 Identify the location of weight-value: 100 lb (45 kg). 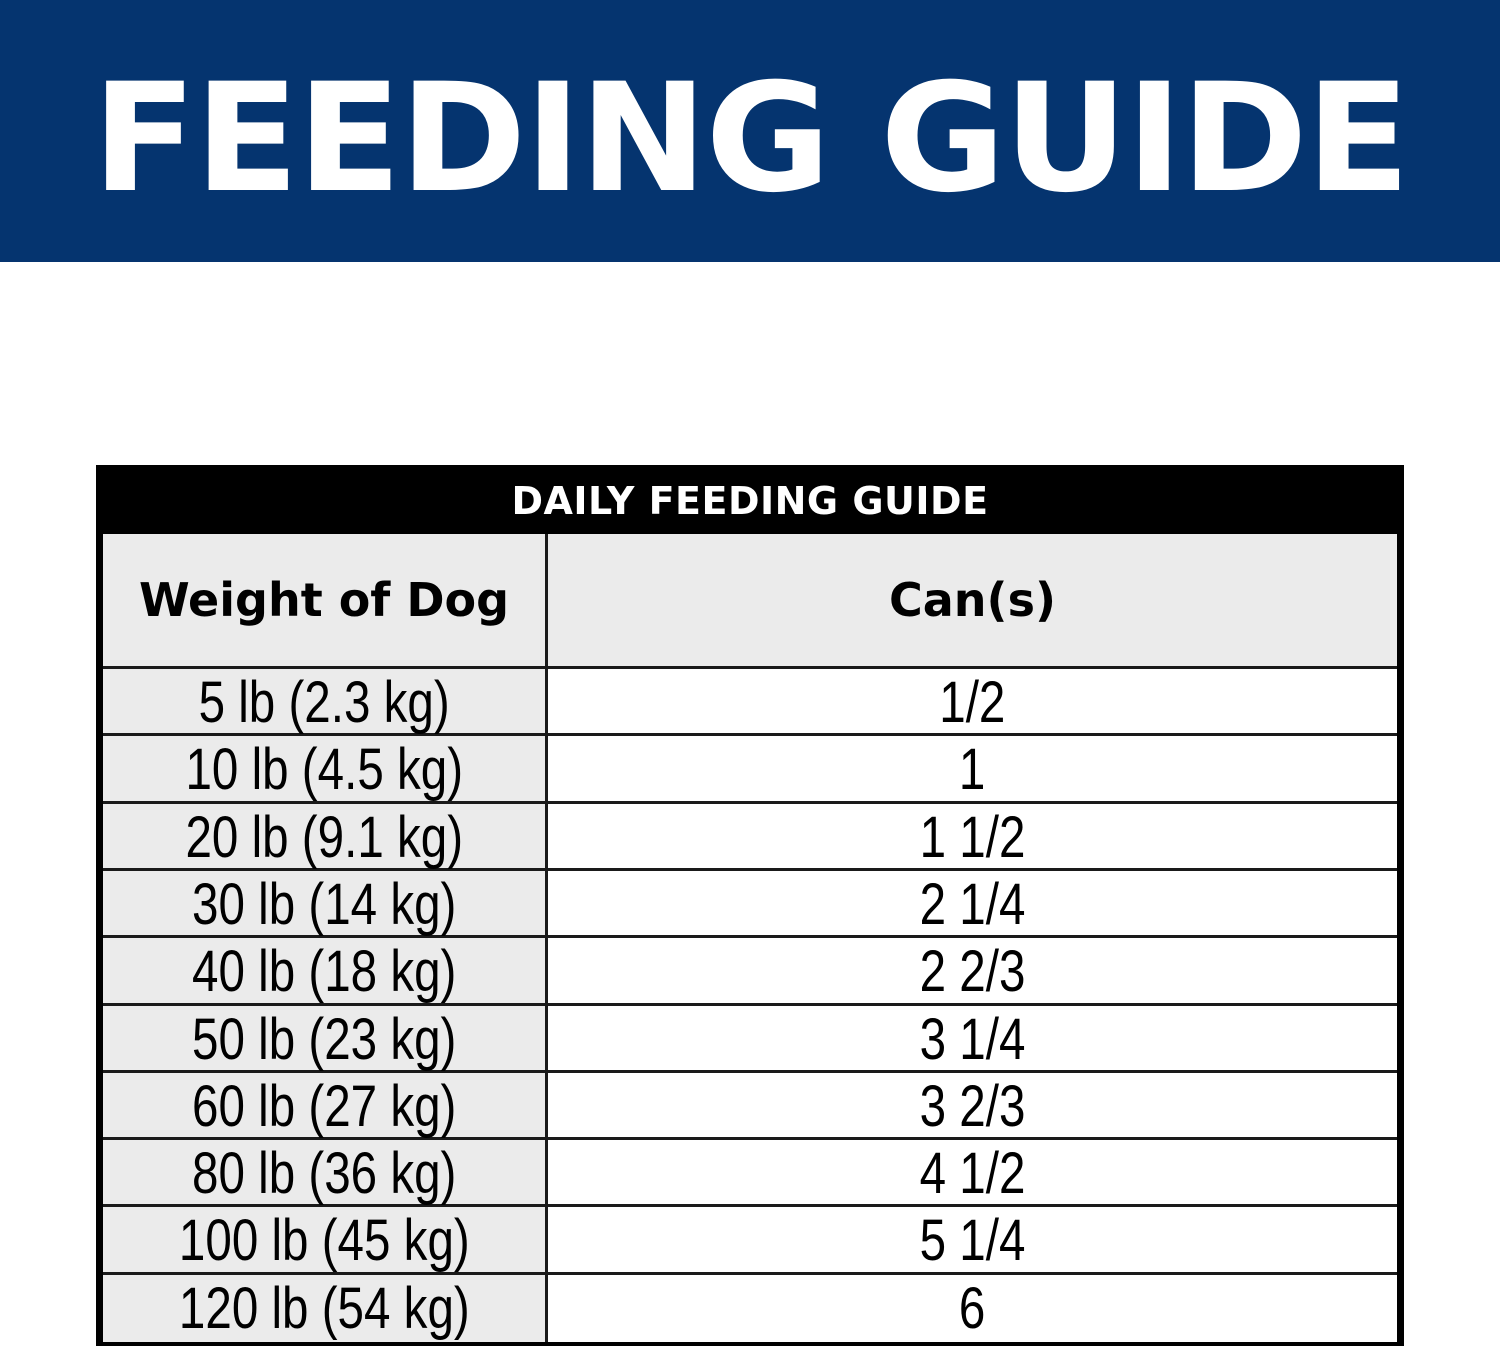
(324, 1241).